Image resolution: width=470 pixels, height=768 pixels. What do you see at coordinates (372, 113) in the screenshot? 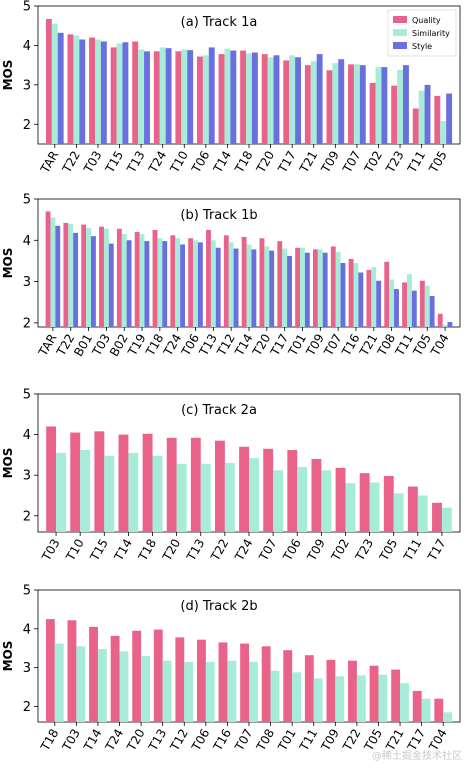
I see `bar-quality-T02` at bounding box center [372, 113].